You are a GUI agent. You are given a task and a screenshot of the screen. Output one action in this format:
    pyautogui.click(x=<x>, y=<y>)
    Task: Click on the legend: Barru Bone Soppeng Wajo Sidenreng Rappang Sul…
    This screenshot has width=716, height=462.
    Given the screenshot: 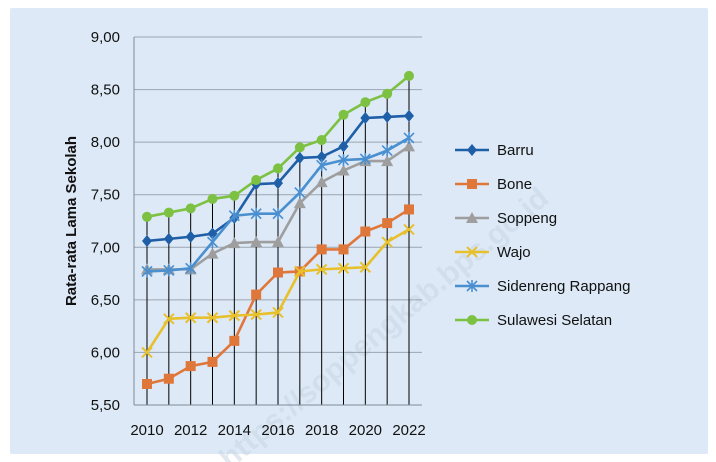 What is the action you would take?
    pyautogui.click(x=542, y=235)
    